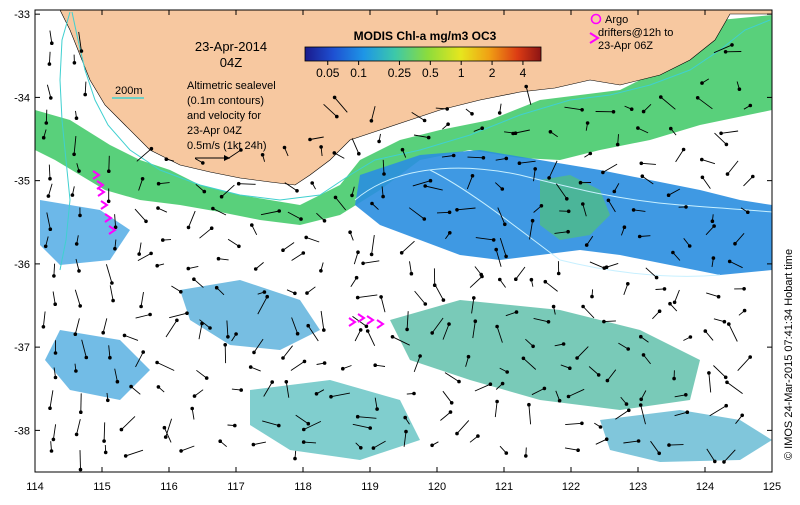 The height and width of the screenshot is (505, 800). I want to click on lon-tick-label: 116, so click(169, 487).